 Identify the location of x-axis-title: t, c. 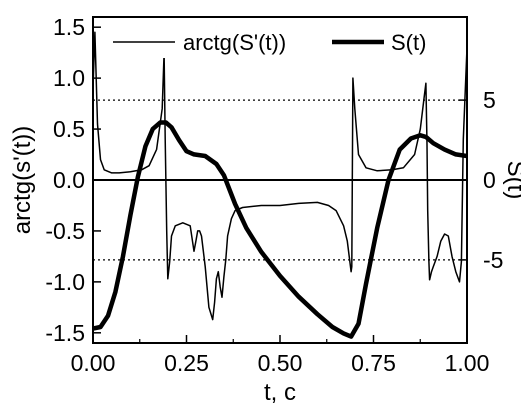
(280, 392).